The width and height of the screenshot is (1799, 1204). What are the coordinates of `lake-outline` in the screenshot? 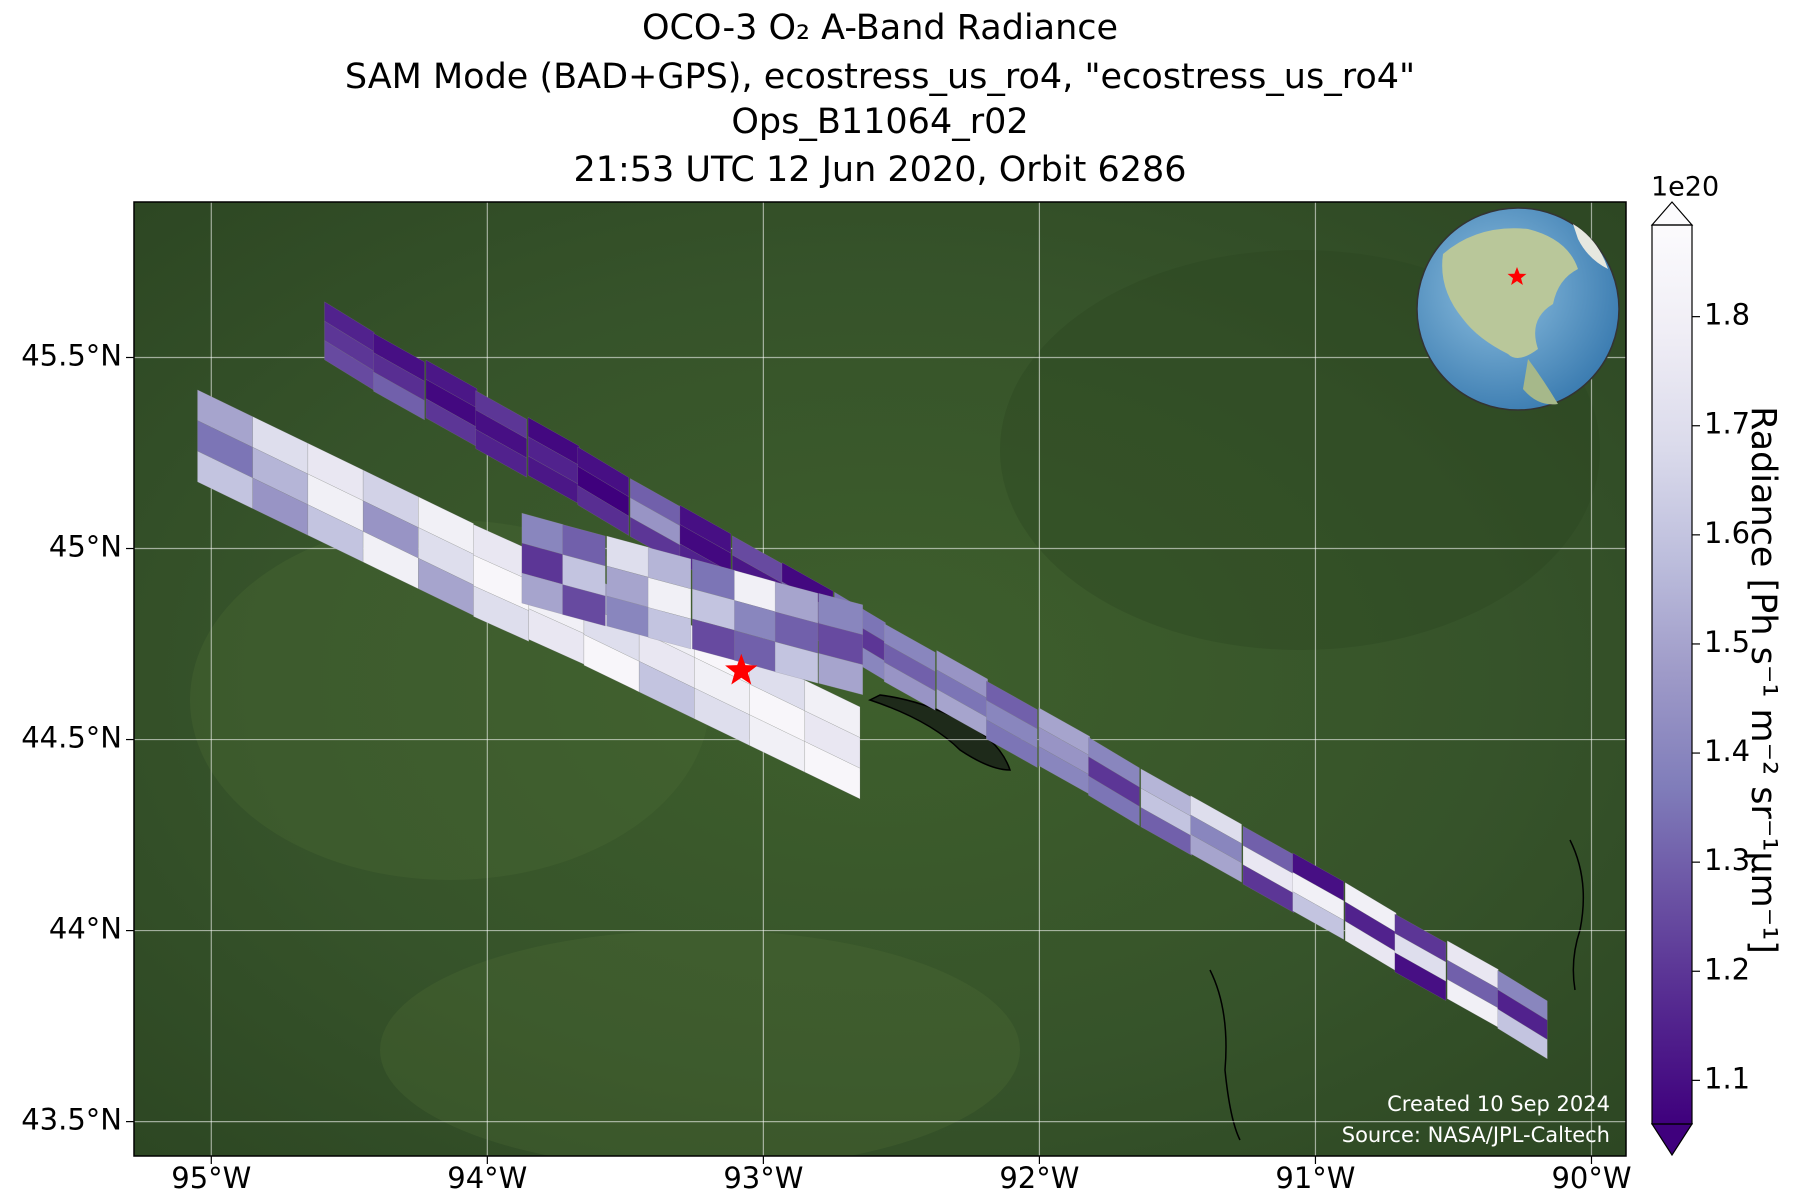 It's located at (940, 732).